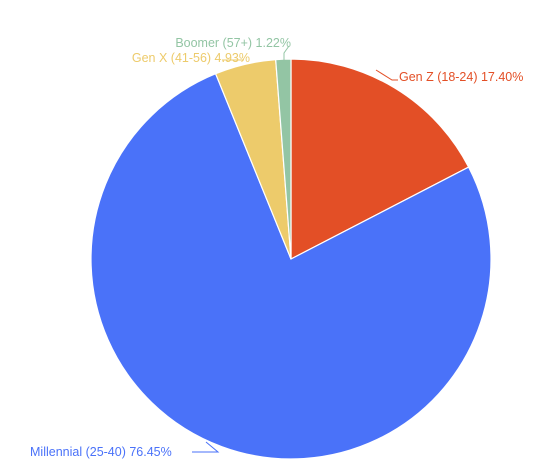  I want to click on slice-label-2: Gen X (41-56) 4.93%, so click(191, 58).